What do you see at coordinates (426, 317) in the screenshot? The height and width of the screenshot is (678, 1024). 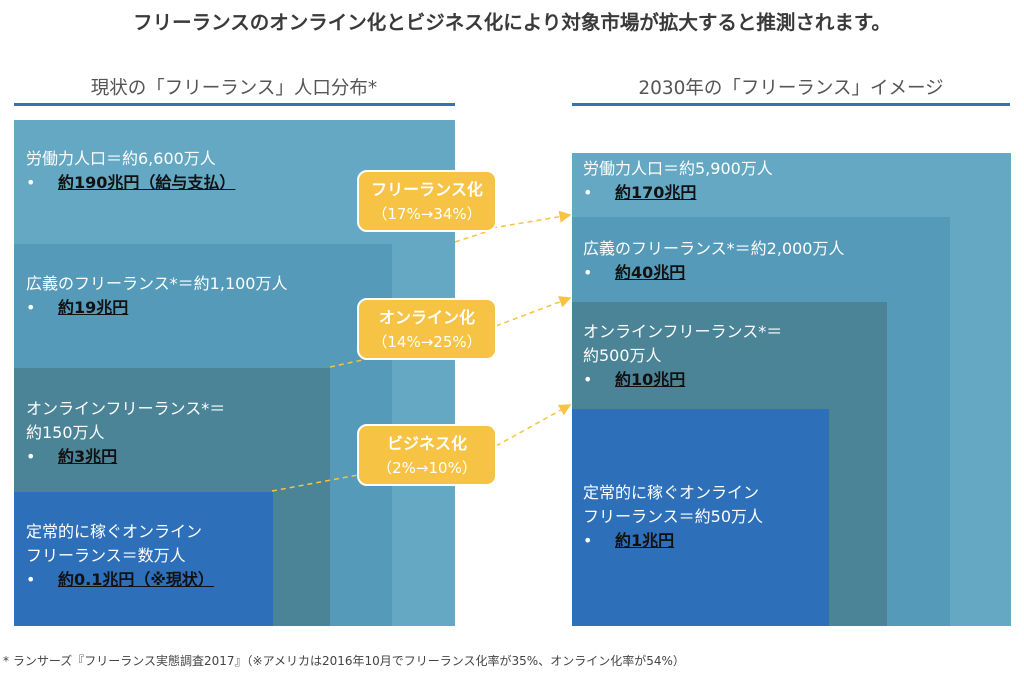 I see `callout-online-label: オンライン化` at bounding box center [426, 317].